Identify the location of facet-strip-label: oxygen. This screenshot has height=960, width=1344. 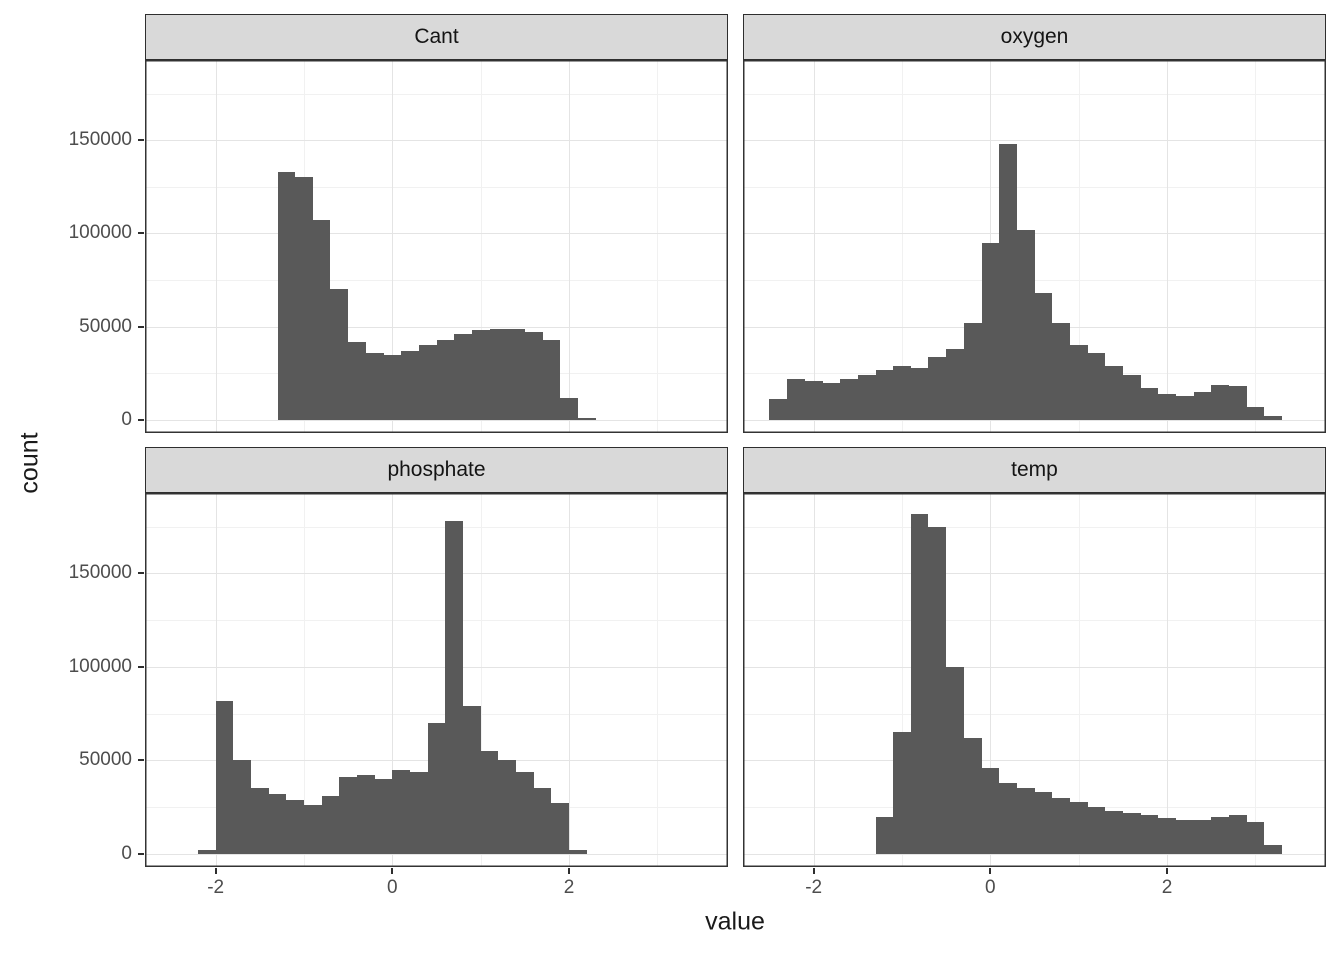
(1034, 36).